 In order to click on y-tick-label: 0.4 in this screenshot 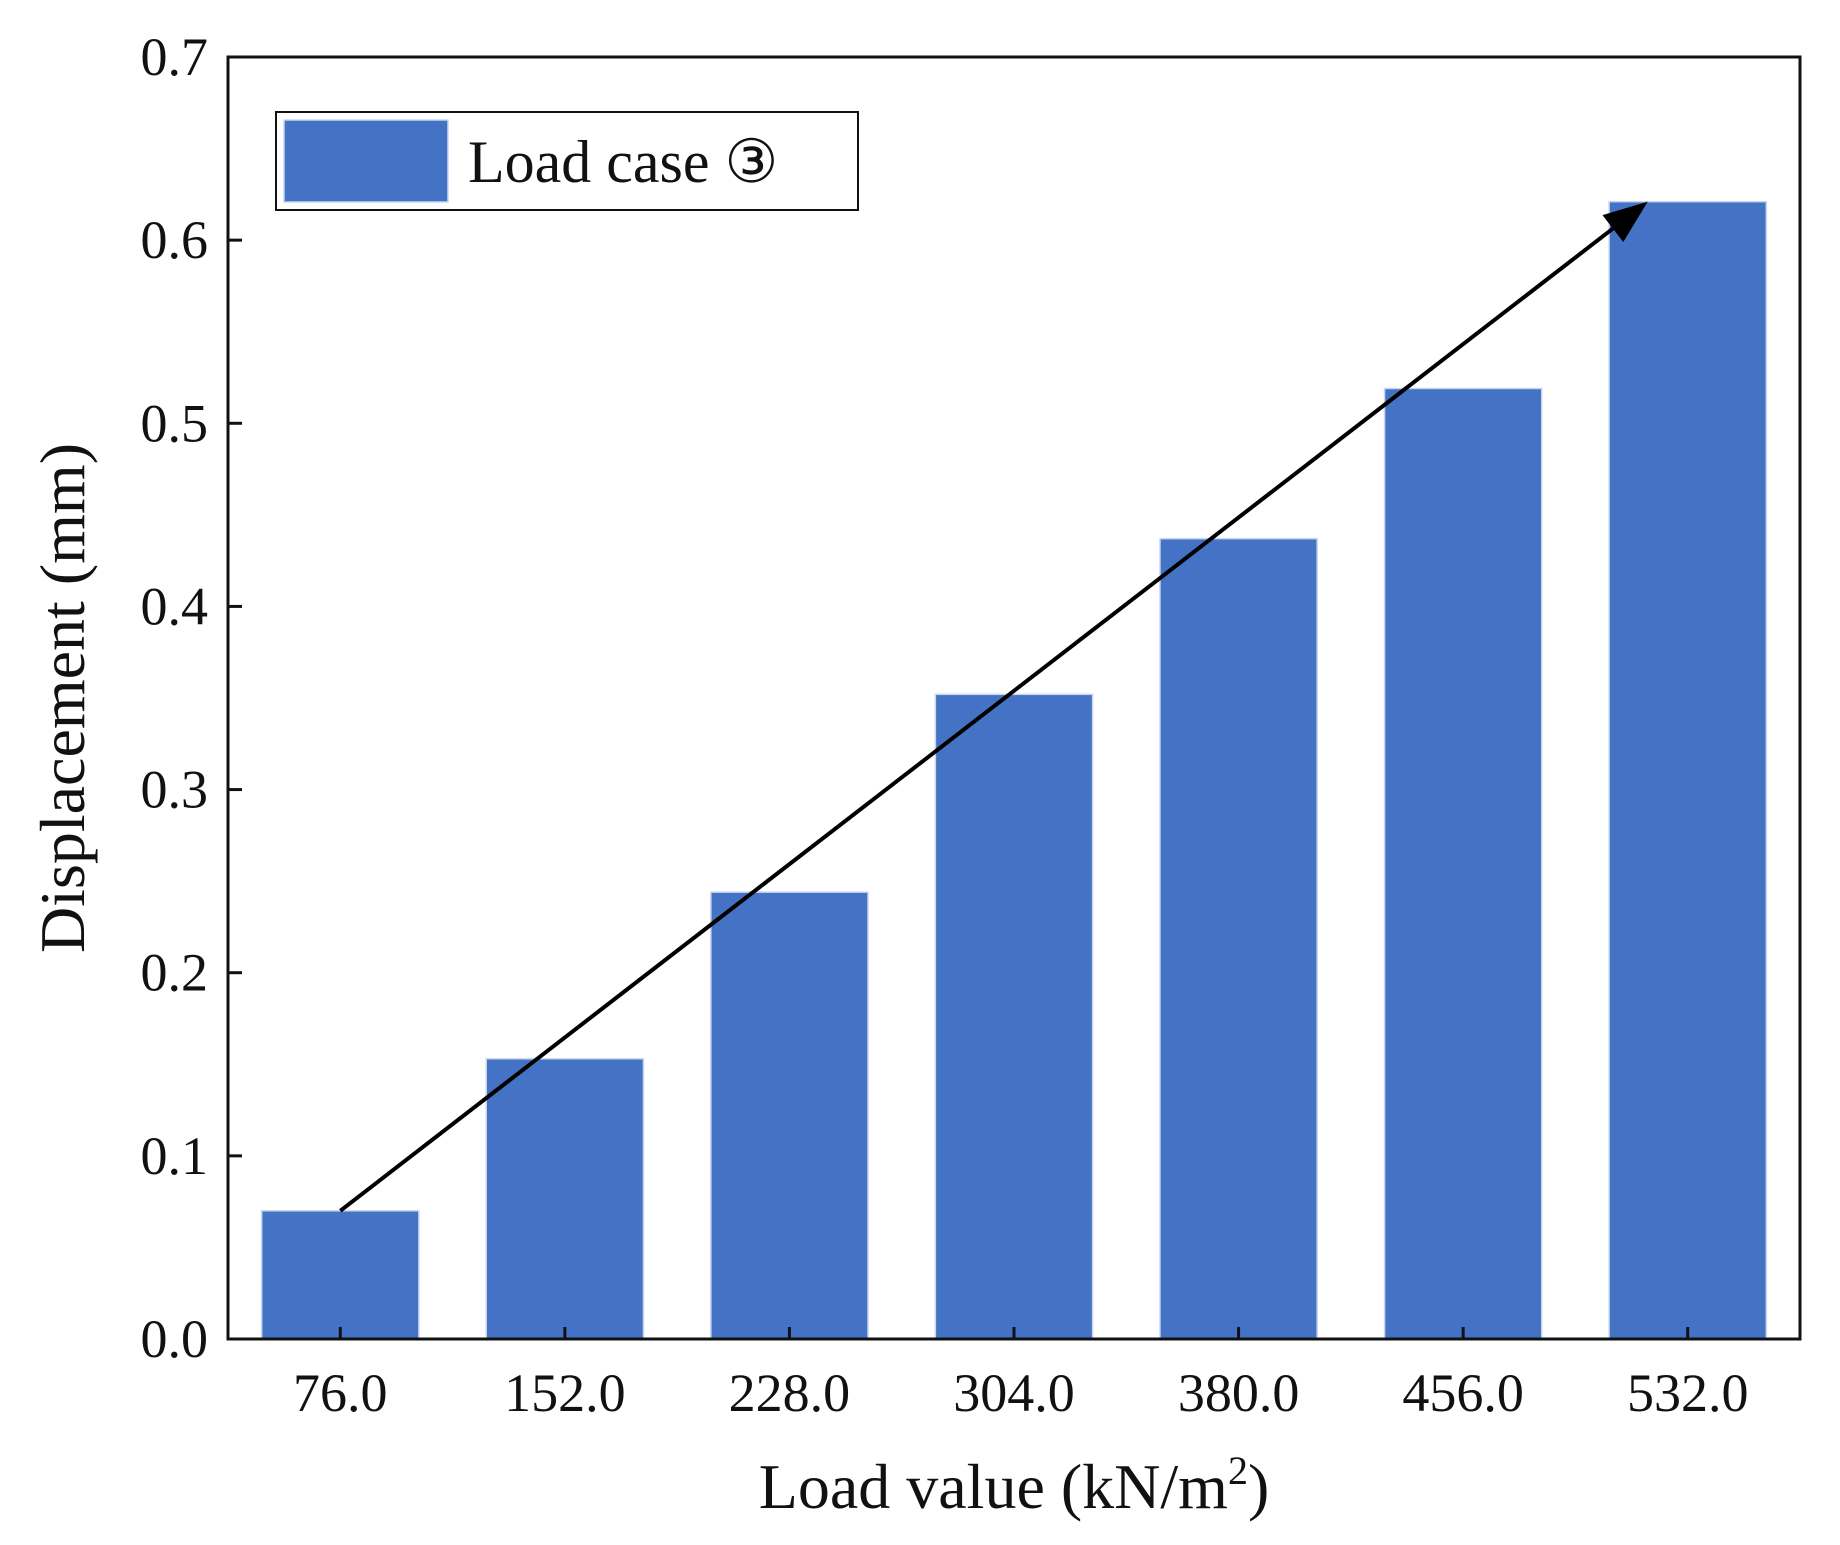, I will do `click(175, 606)`.